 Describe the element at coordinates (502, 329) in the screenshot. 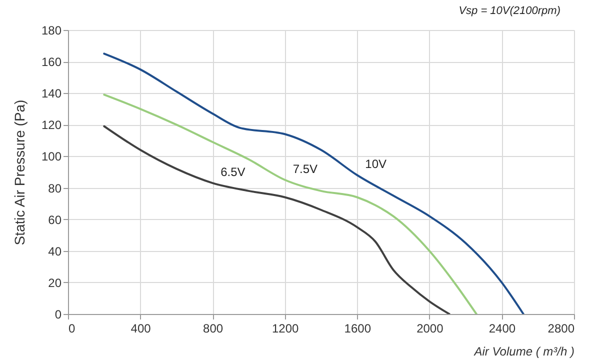

I see `x-tick-label: 2400` at that location.